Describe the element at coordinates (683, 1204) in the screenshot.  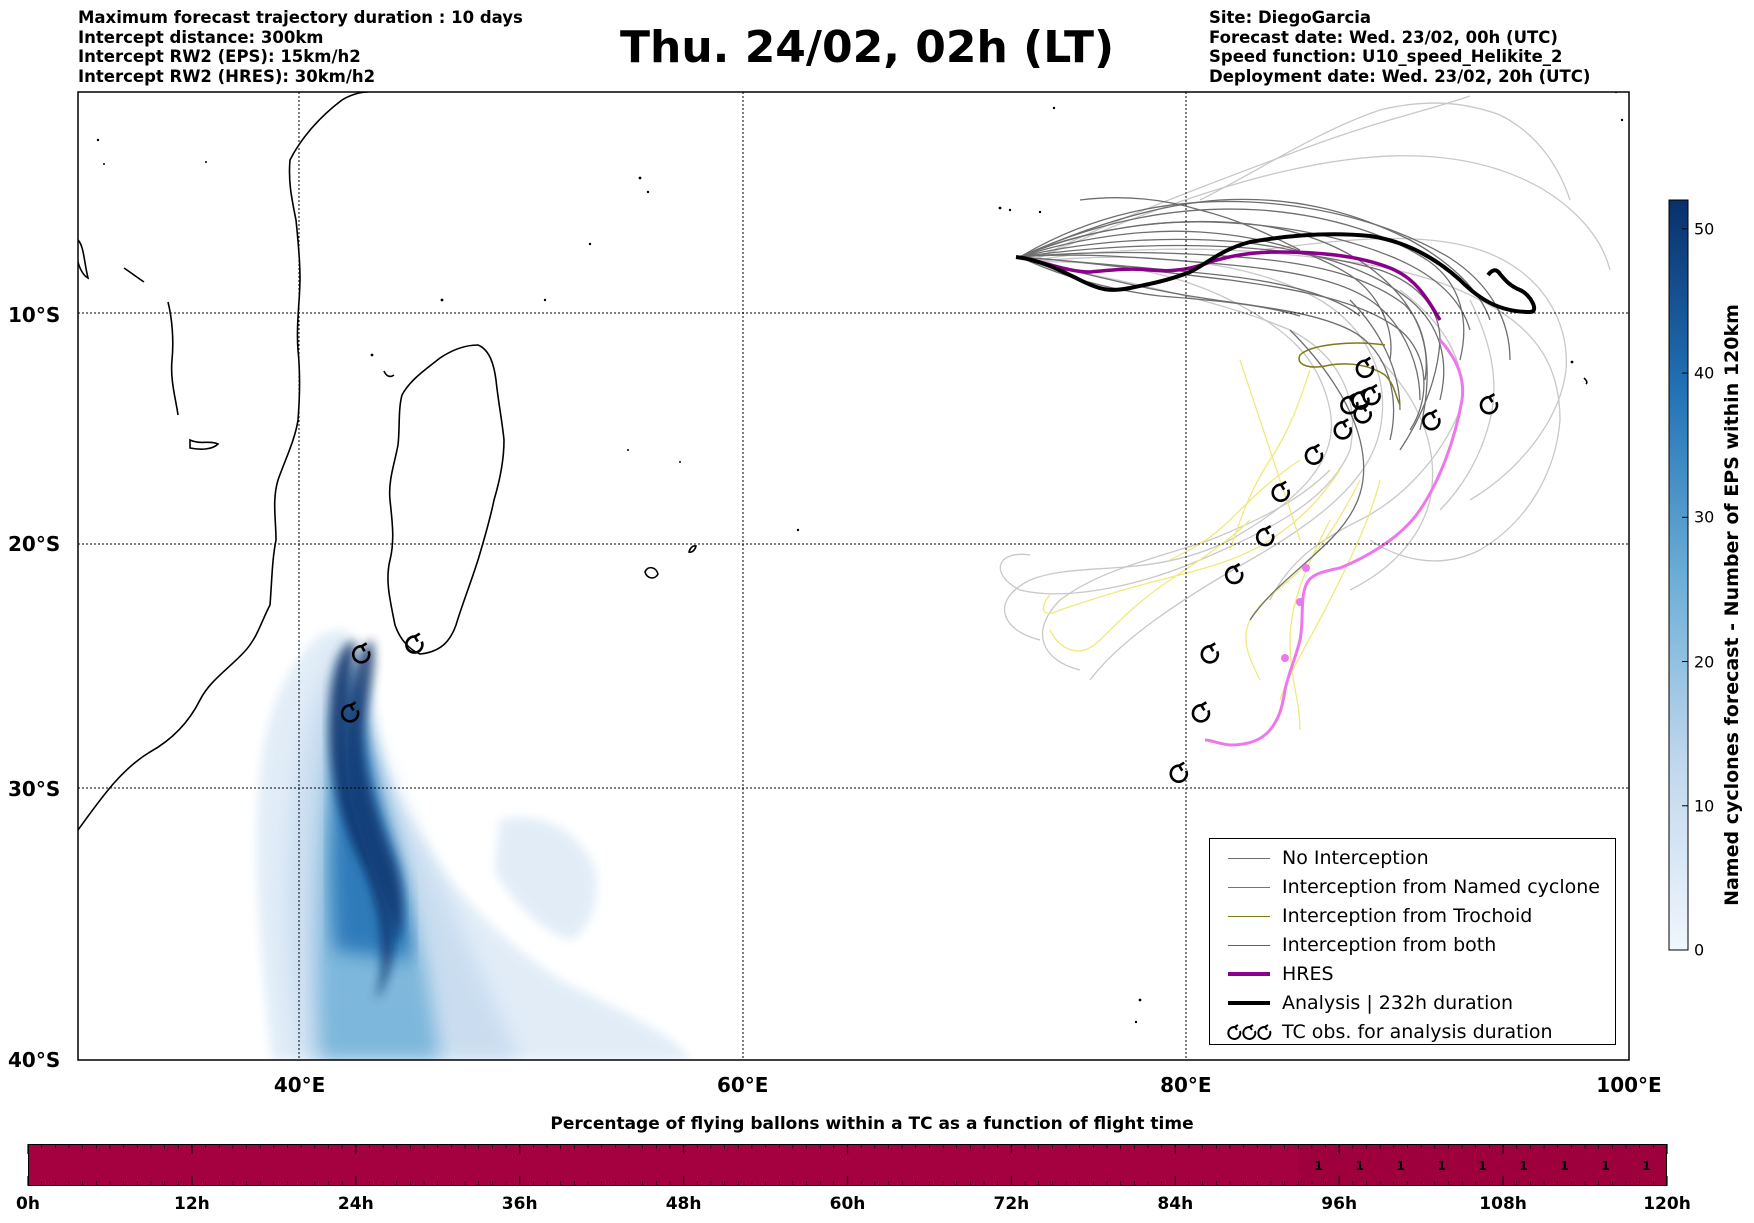
I see `time-bar-tick-label: 48h` at that location.